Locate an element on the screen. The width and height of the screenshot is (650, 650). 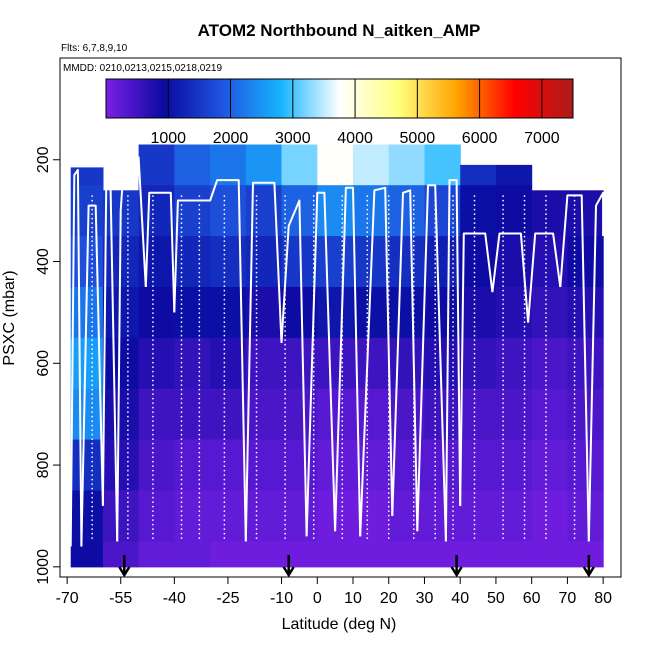
dates-label: MMDD: 0210,0213,0215,0218,0219 is located at coordinates (142, 68).